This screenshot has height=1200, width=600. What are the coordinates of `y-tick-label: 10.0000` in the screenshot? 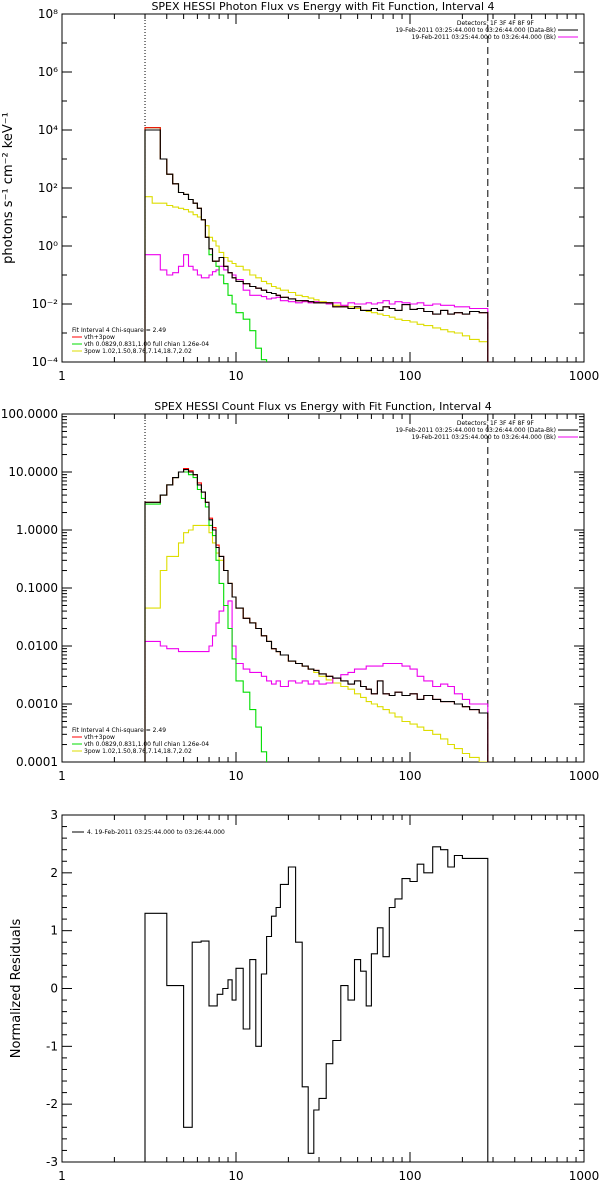 It's located at (33, 472).